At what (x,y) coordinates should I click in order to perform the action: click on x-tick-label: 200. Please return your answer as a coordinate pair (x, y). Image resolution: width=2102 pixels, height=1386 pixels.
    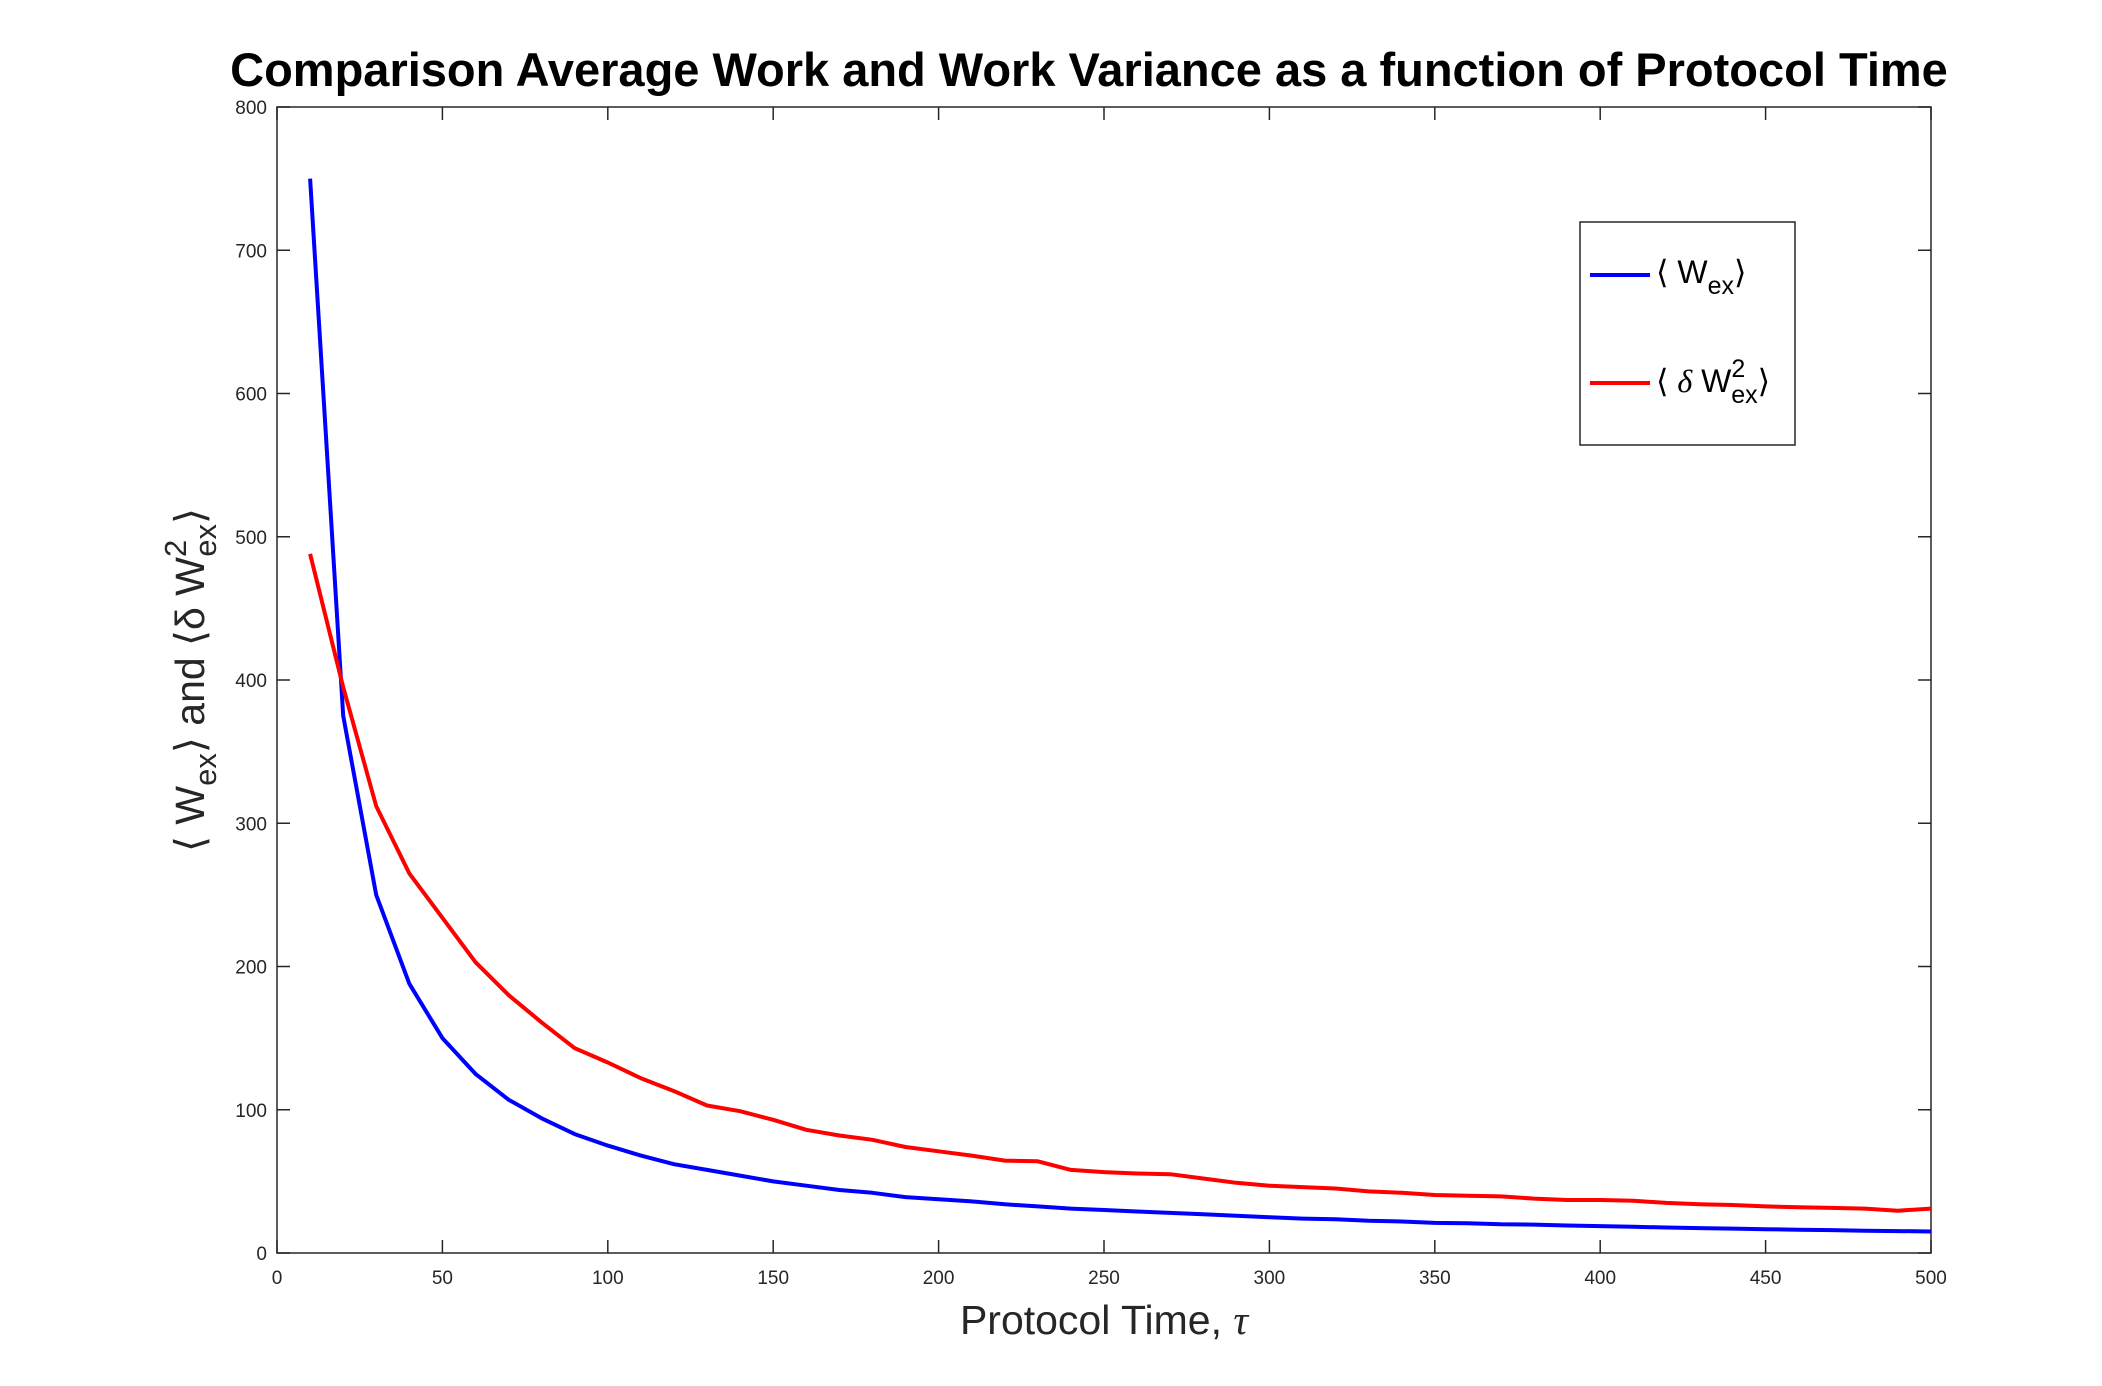
    Looking at the image, I should click on (939, 1278).